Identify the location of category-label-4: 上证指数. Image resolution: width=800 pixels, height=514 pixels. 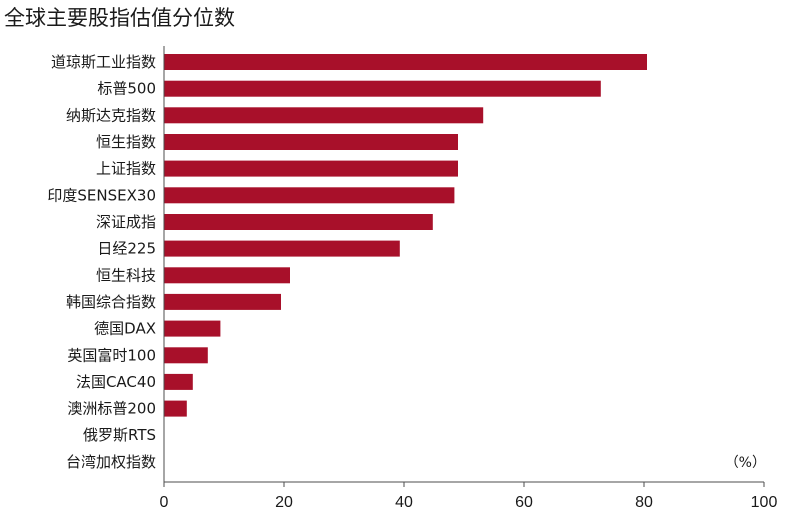
(126, 169).